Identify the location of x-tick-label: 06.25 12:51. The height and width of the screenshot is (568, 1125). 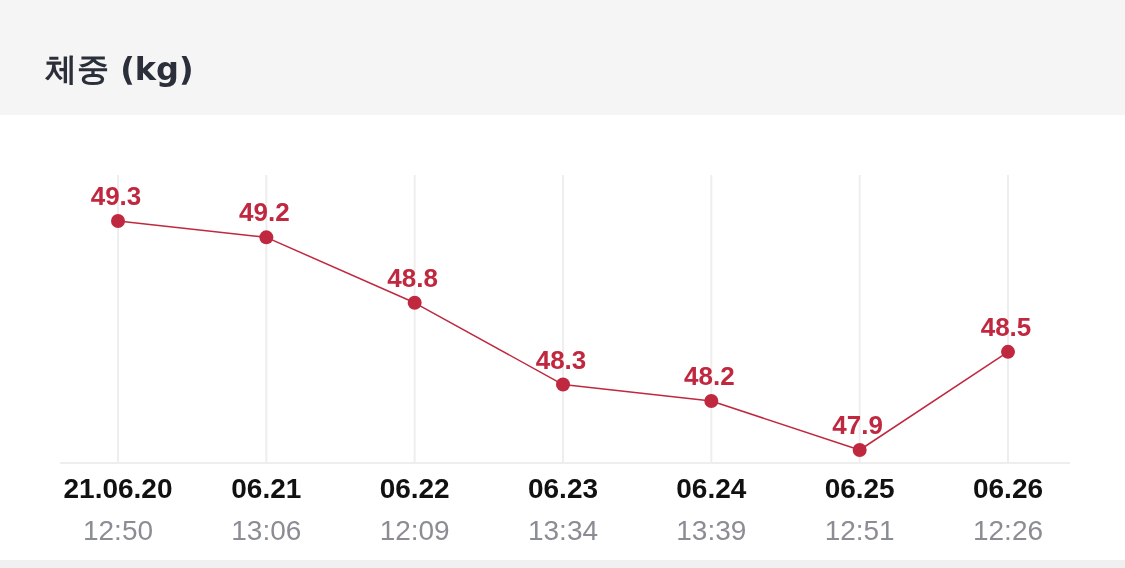
(859, 509).